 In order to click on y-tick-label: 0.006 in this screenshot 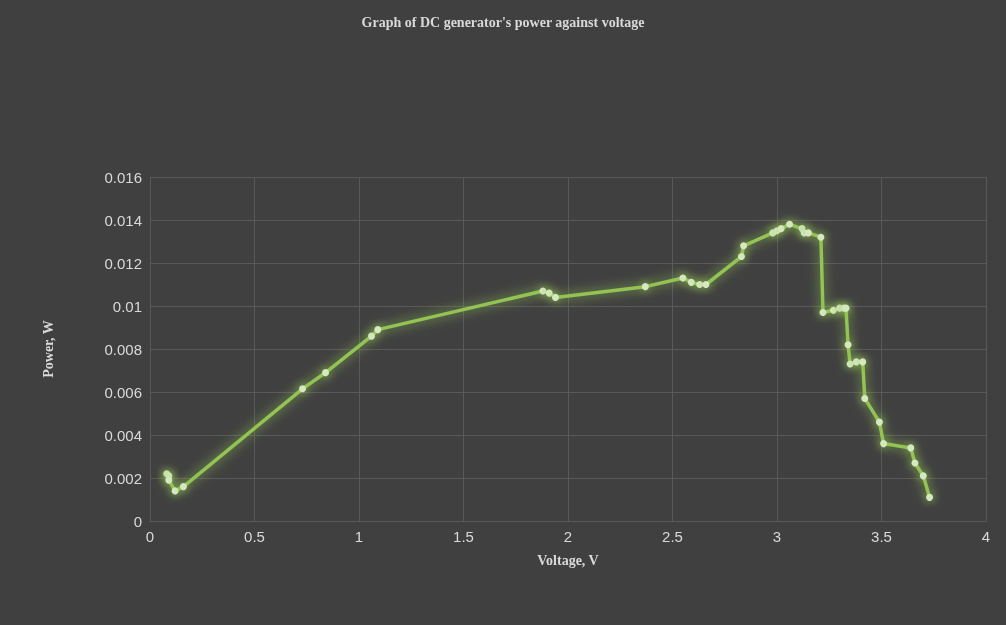, I will do `click(123, 392)`.